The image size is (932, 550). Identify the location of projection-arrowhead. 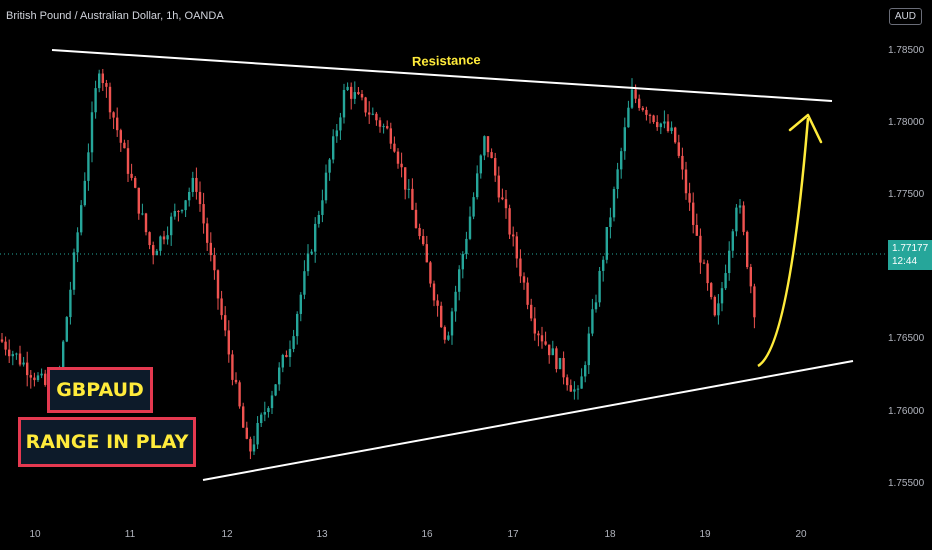
(805, 128).